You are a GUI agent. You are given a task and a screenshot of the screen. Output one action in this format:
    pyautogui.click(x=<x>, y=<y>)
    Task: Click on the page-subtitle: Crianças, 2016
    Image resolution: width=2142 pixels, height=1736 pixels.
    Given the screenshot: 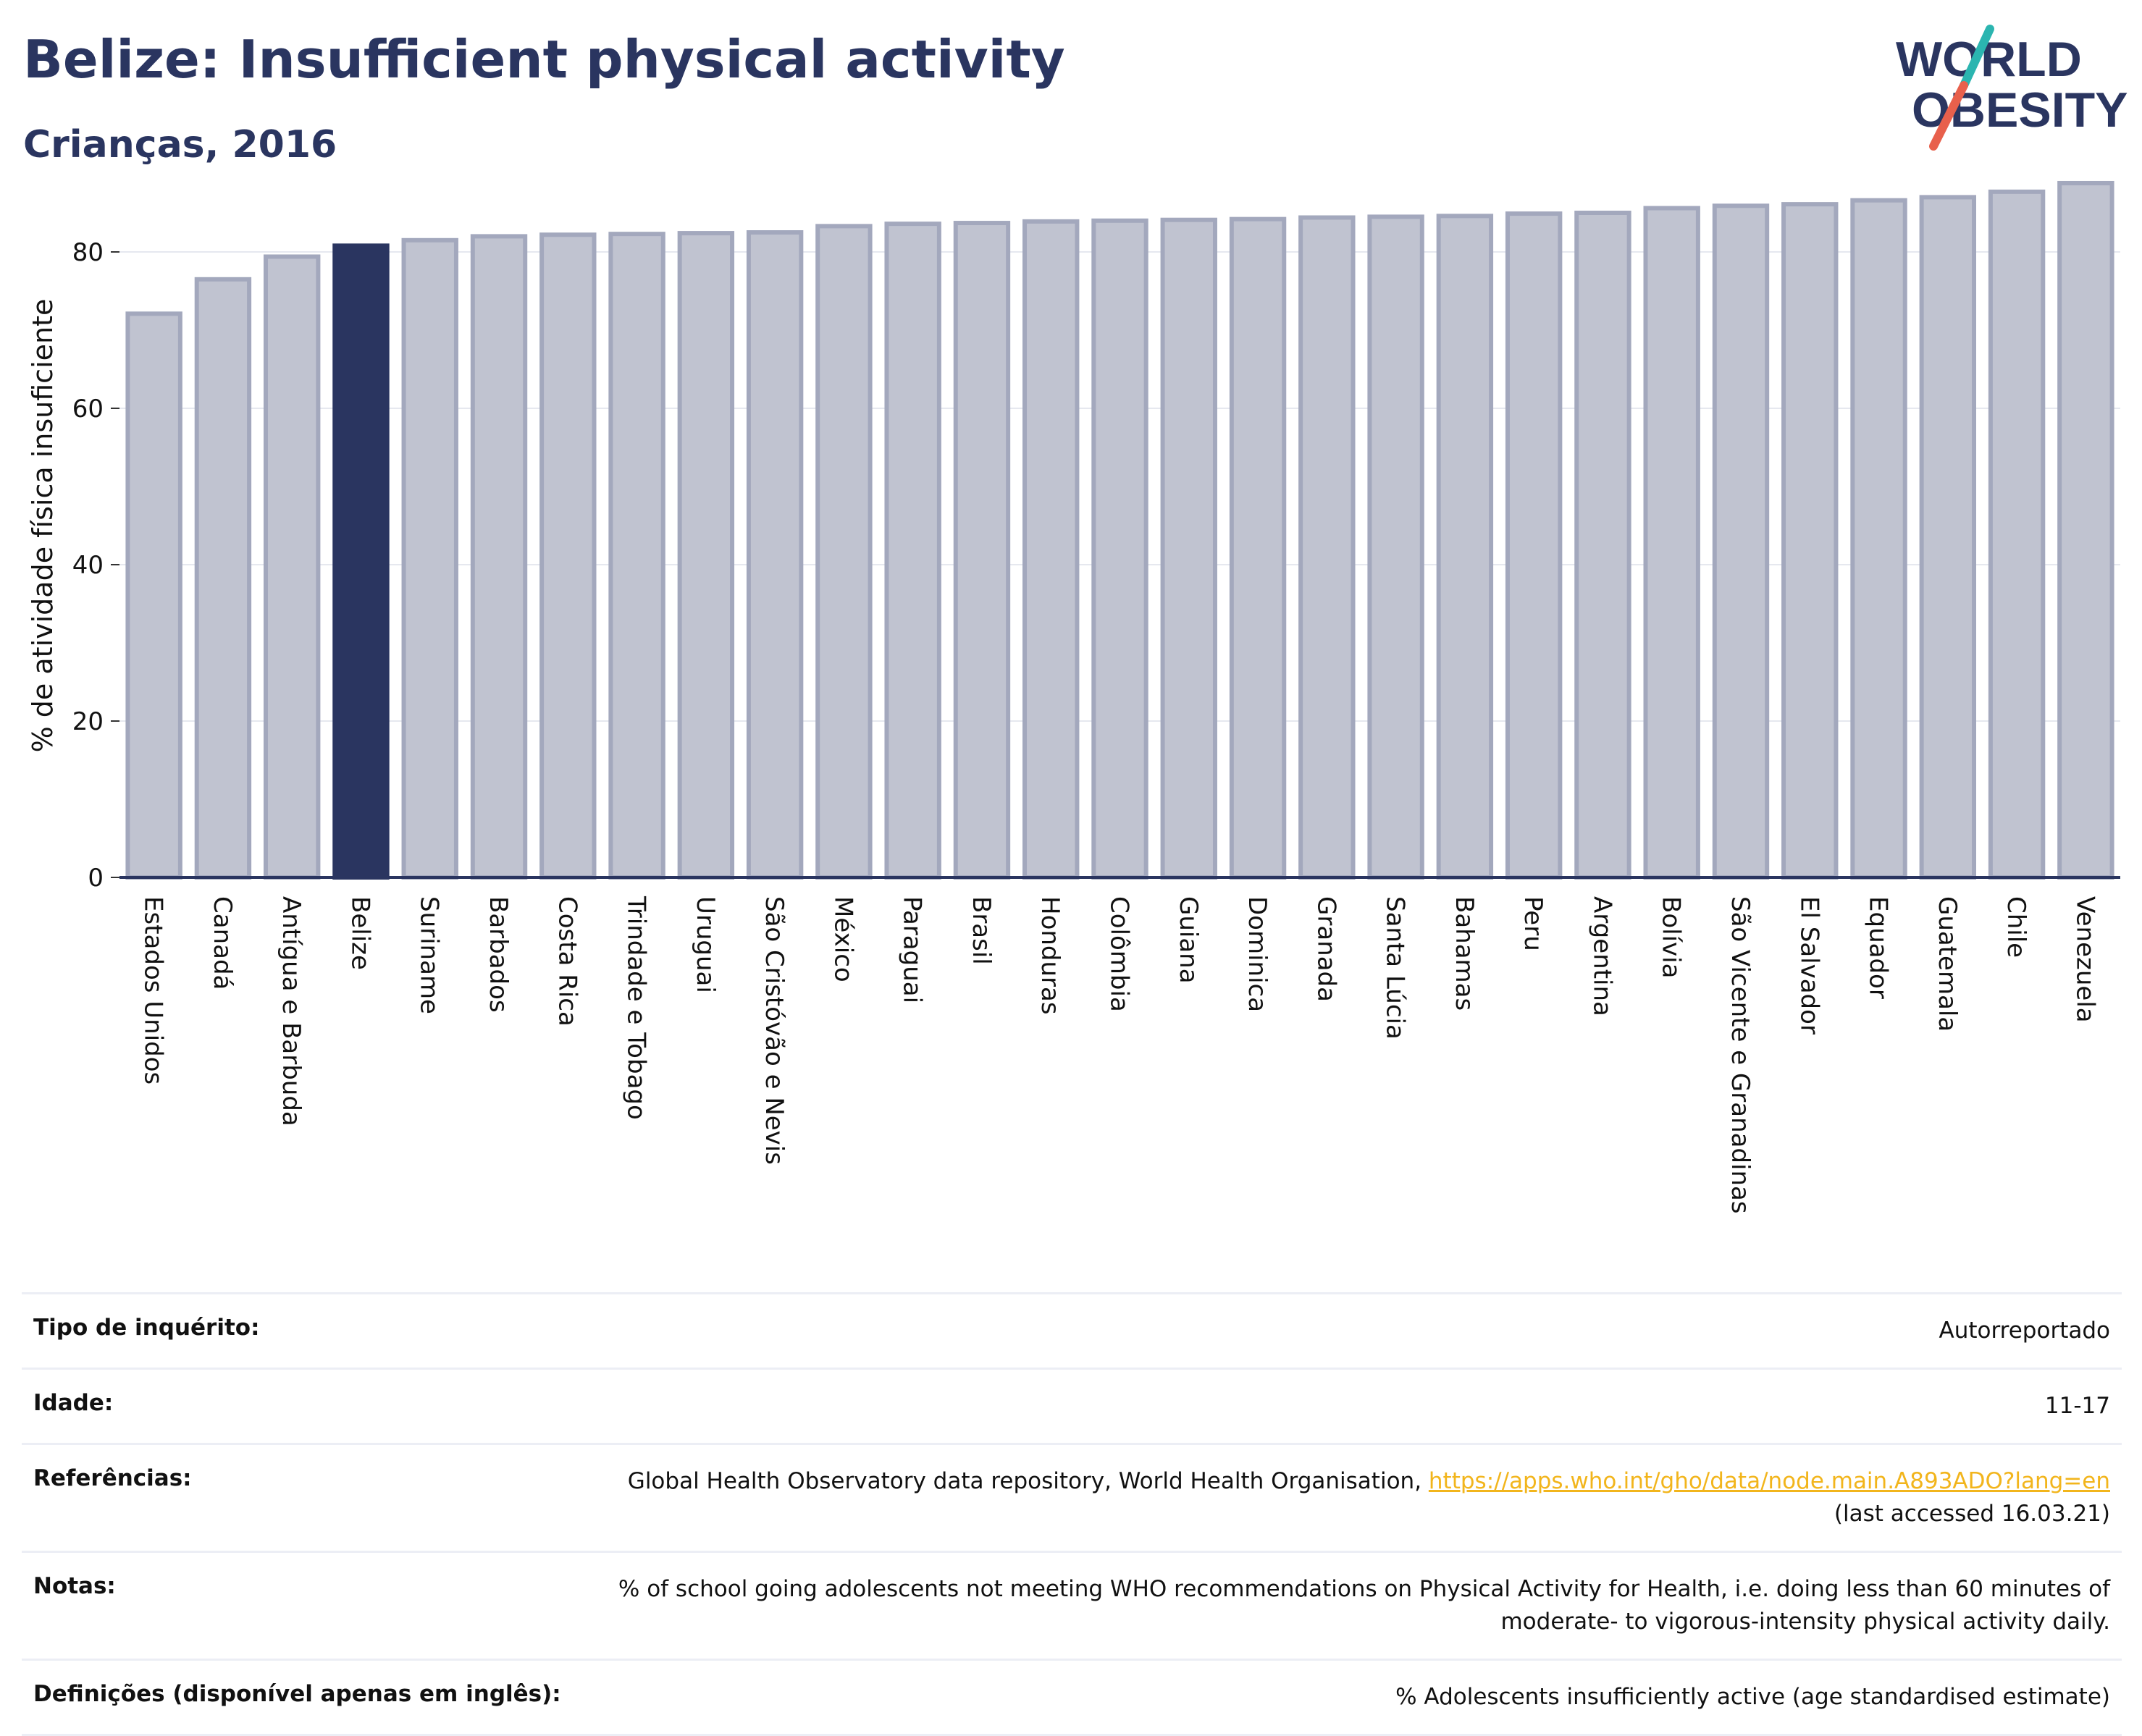 What is the action you would take?
    pyautogui.click(x=180, y=145)
    